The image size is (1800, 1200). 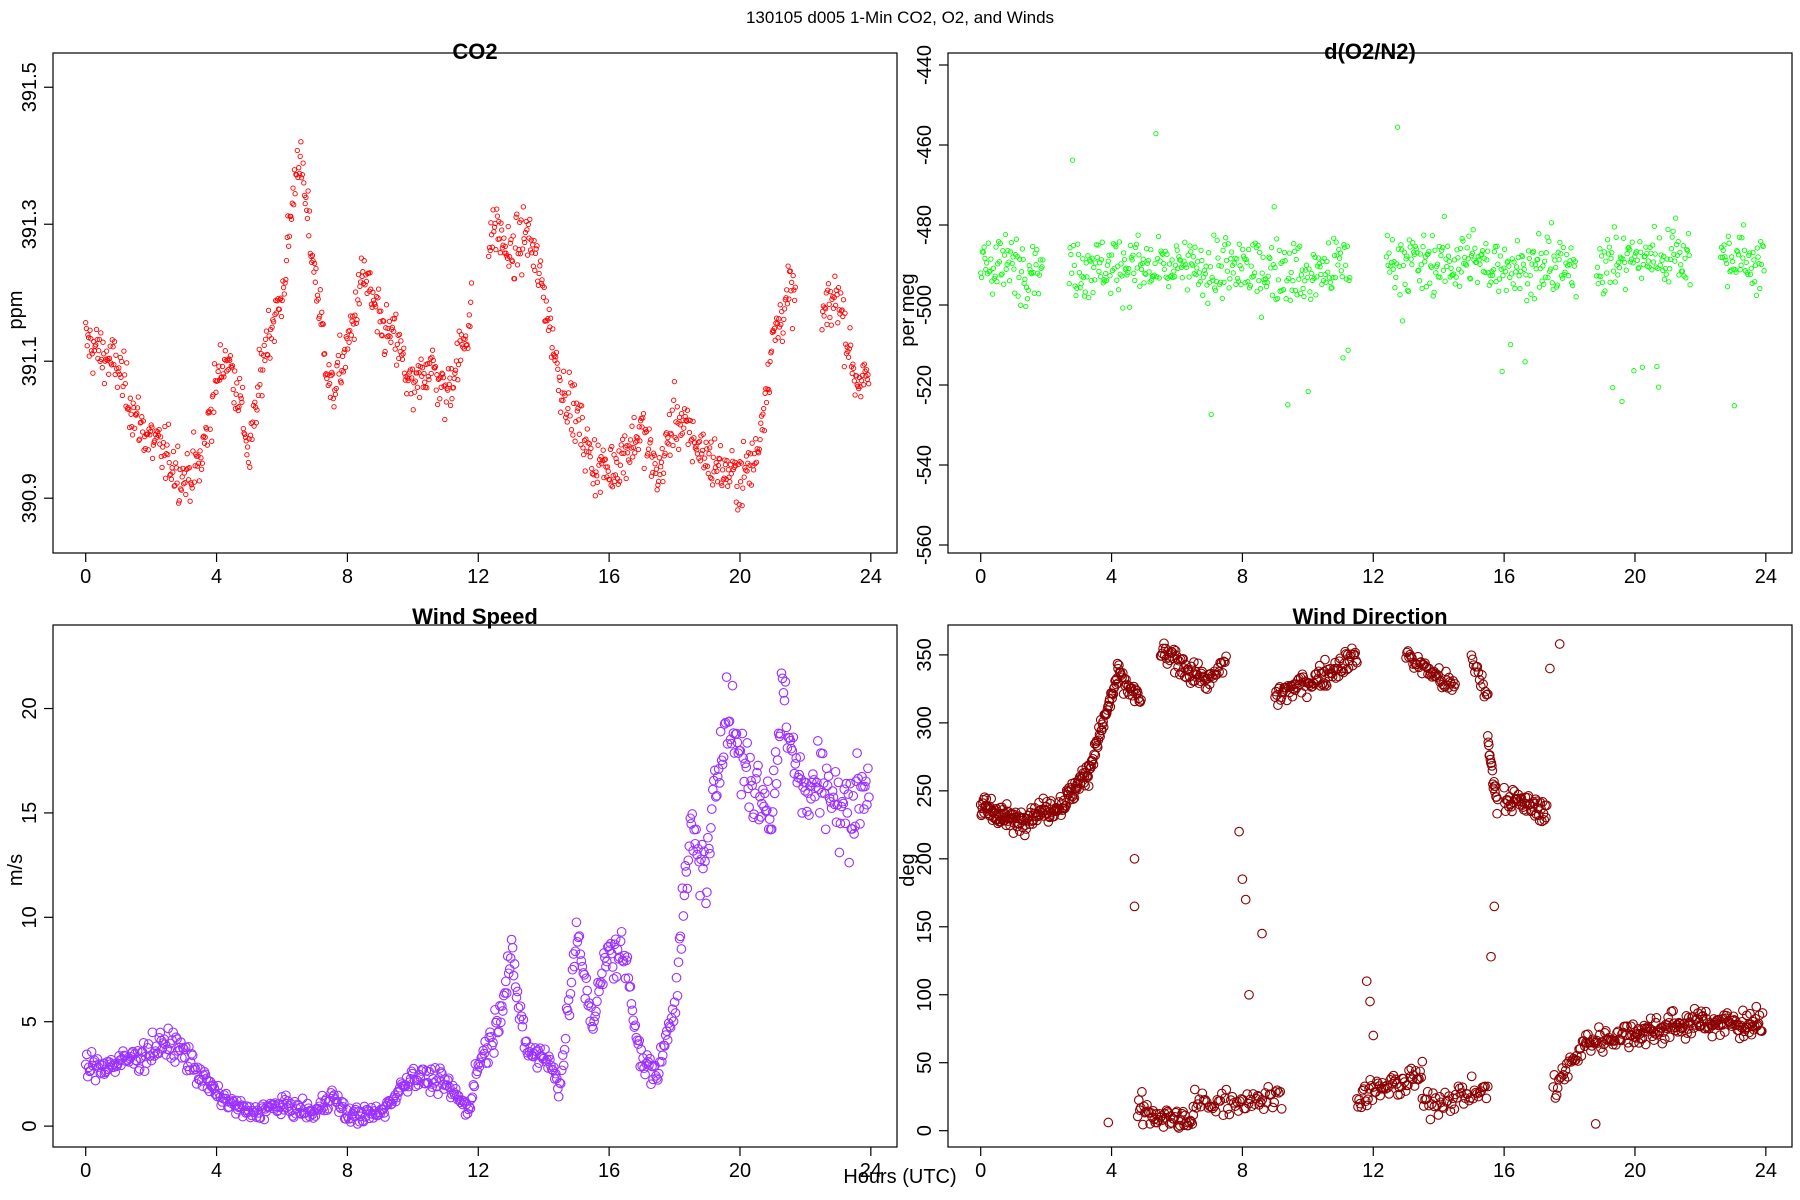 I want to click on x-tick-label: 4, so click(x=216, y=1171).